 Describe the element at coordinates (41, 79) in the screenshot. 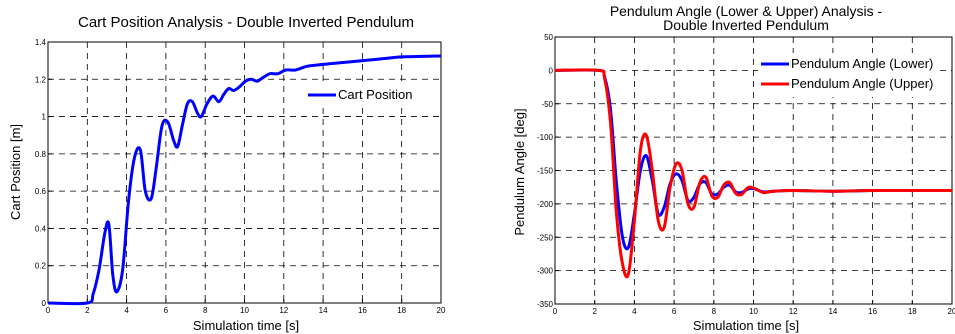

I see `y-tick-label: 1.2` at that location.